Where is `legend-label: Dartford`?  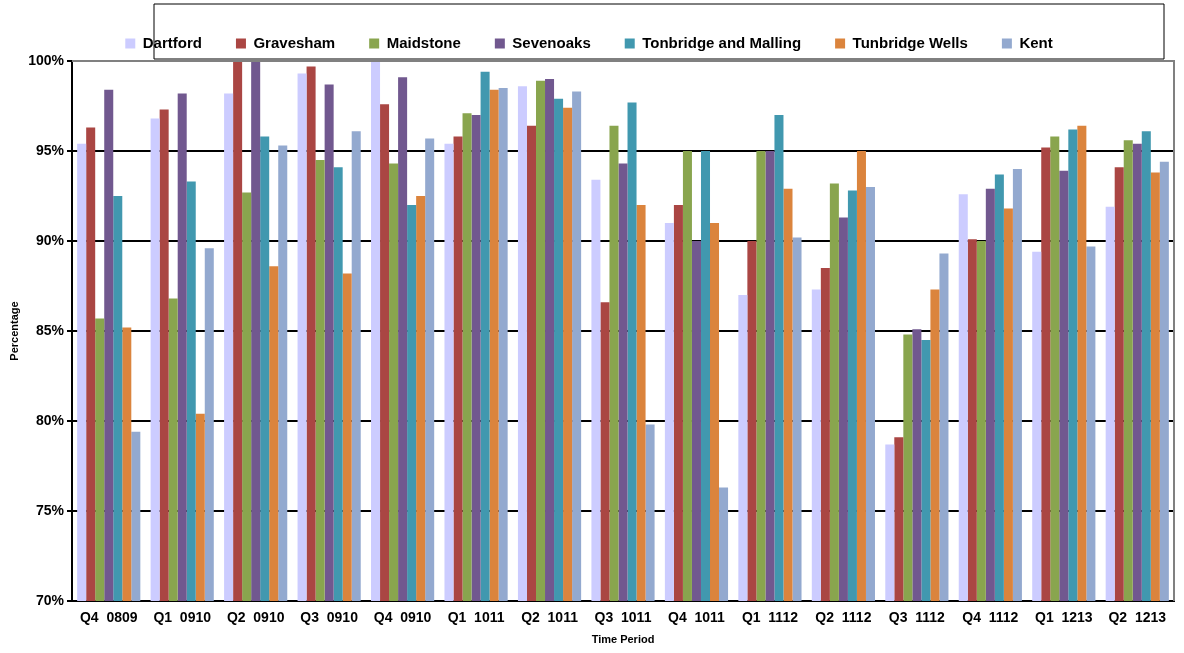 legend-label: Dartford is located at coordinates (172, 42).